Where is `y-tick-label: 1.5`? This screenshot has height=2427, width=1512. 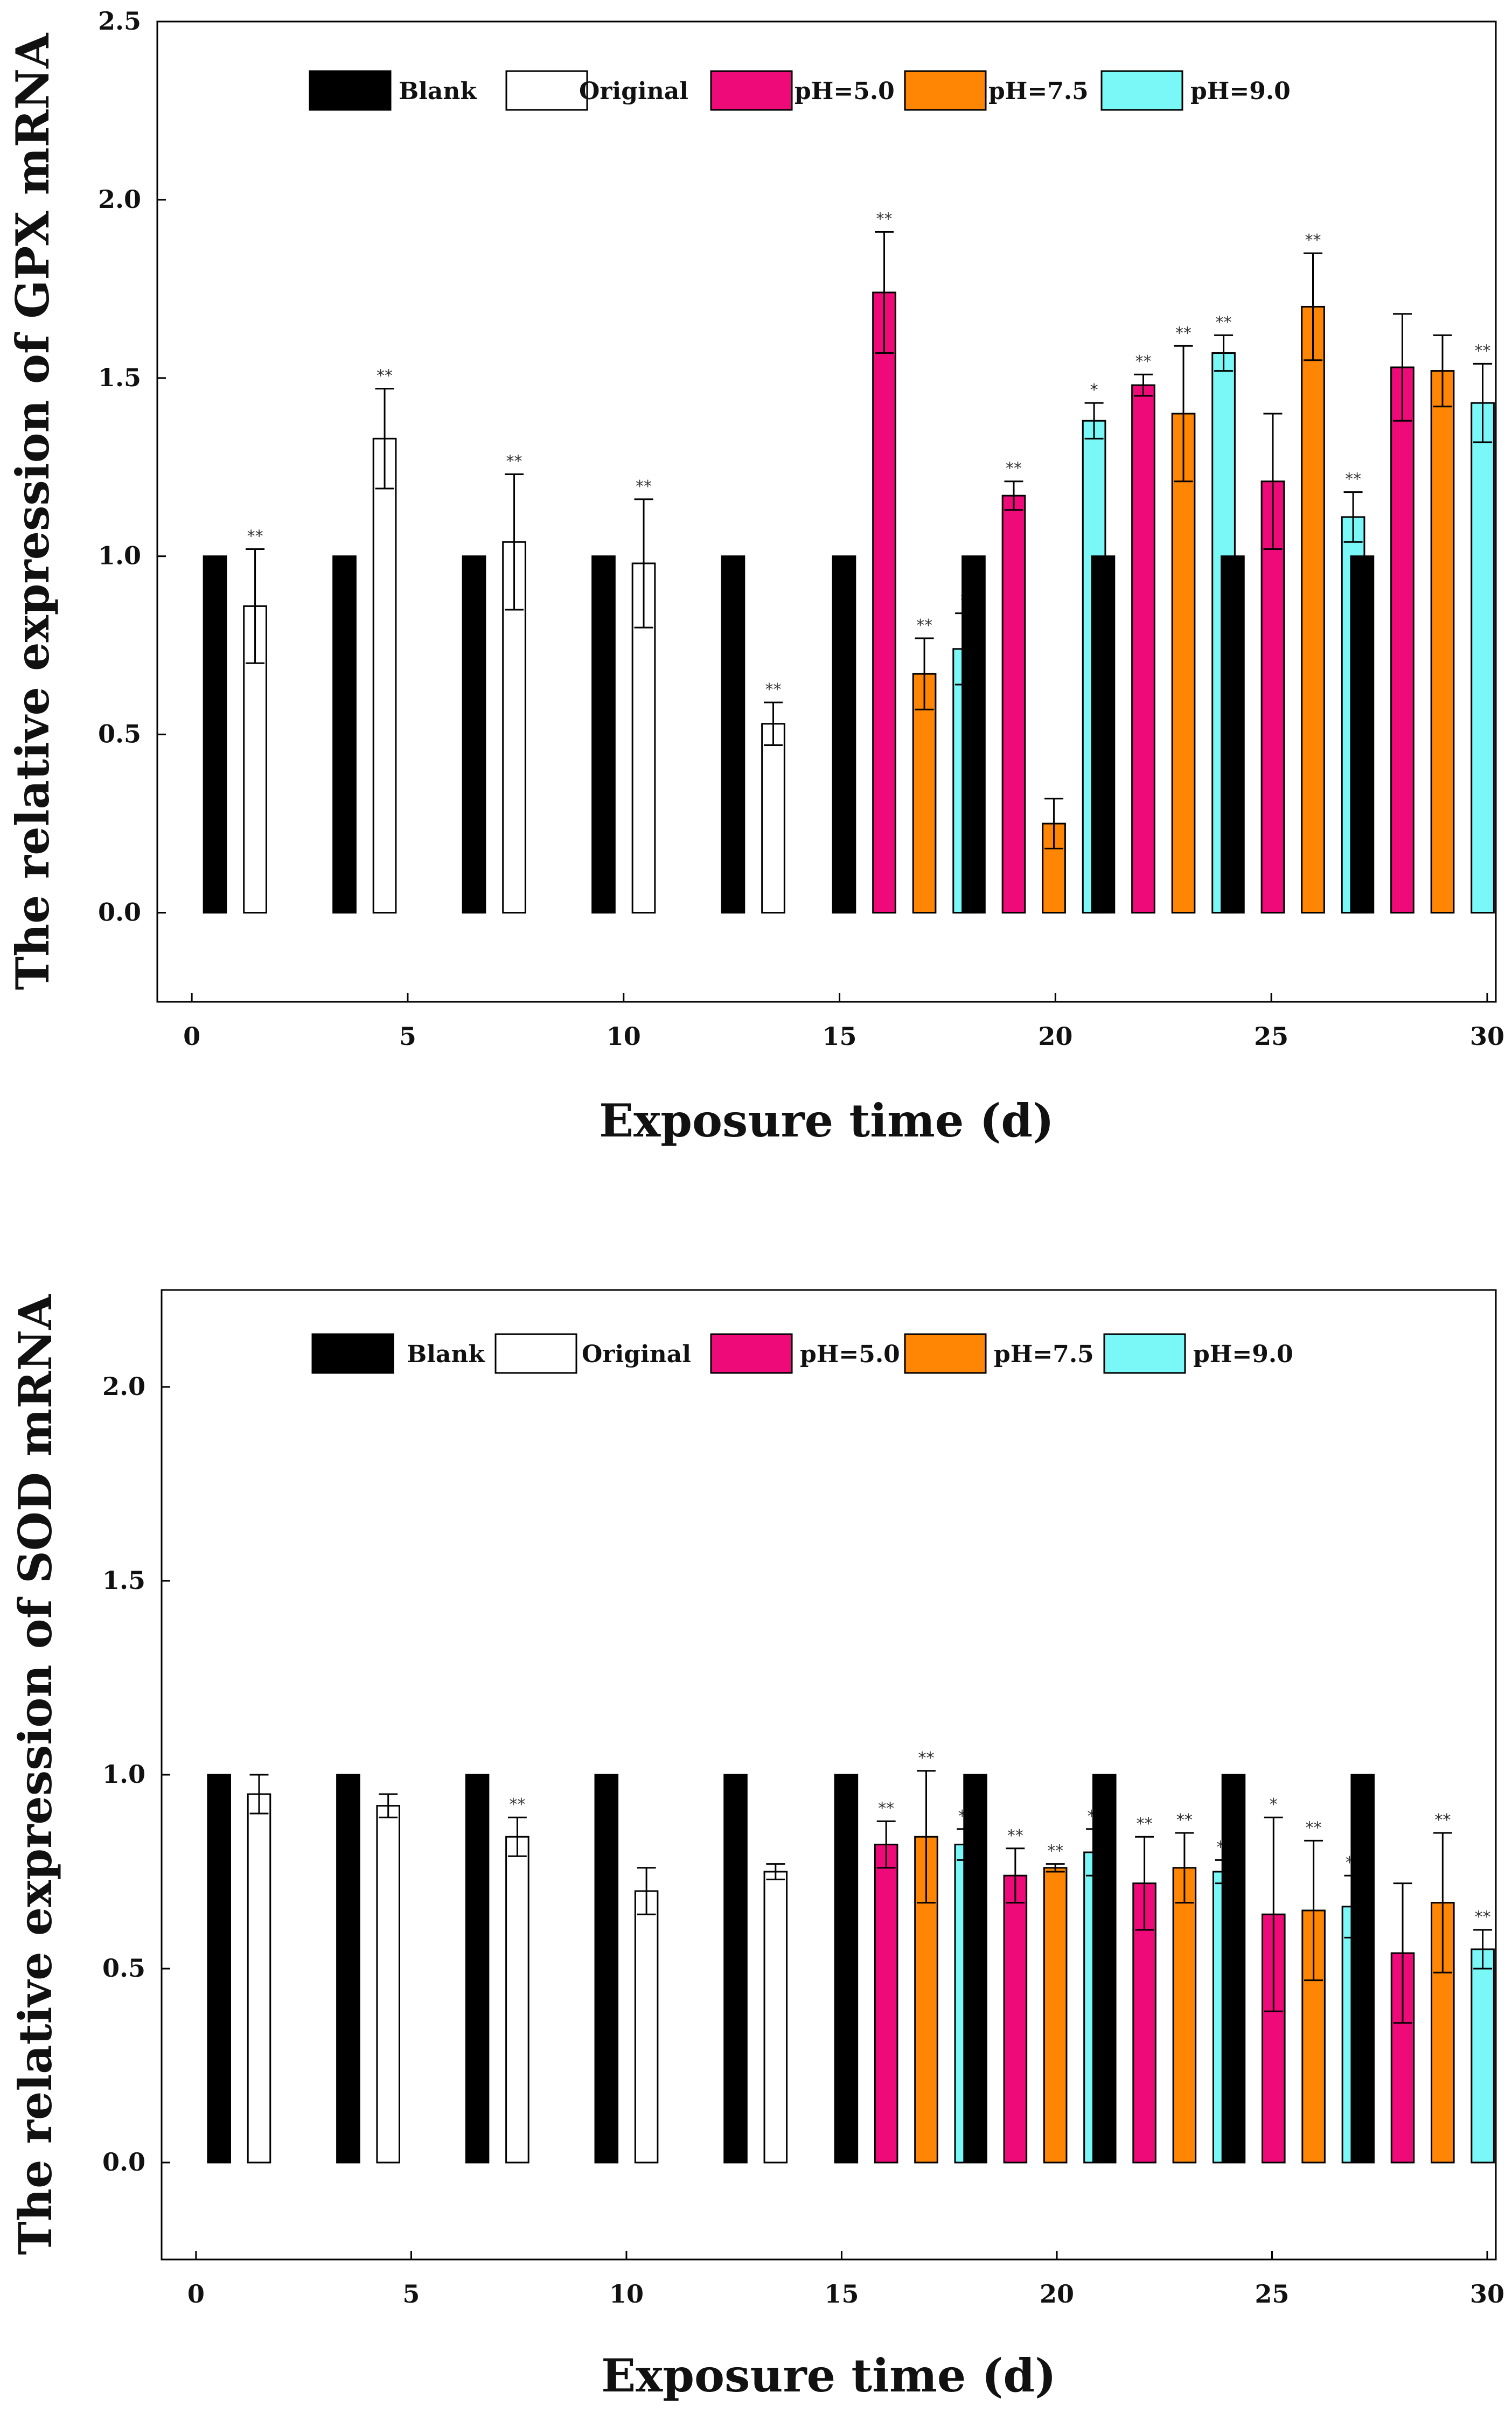
y-tick-label: 1.5 is located at coordinates (123, 1580).